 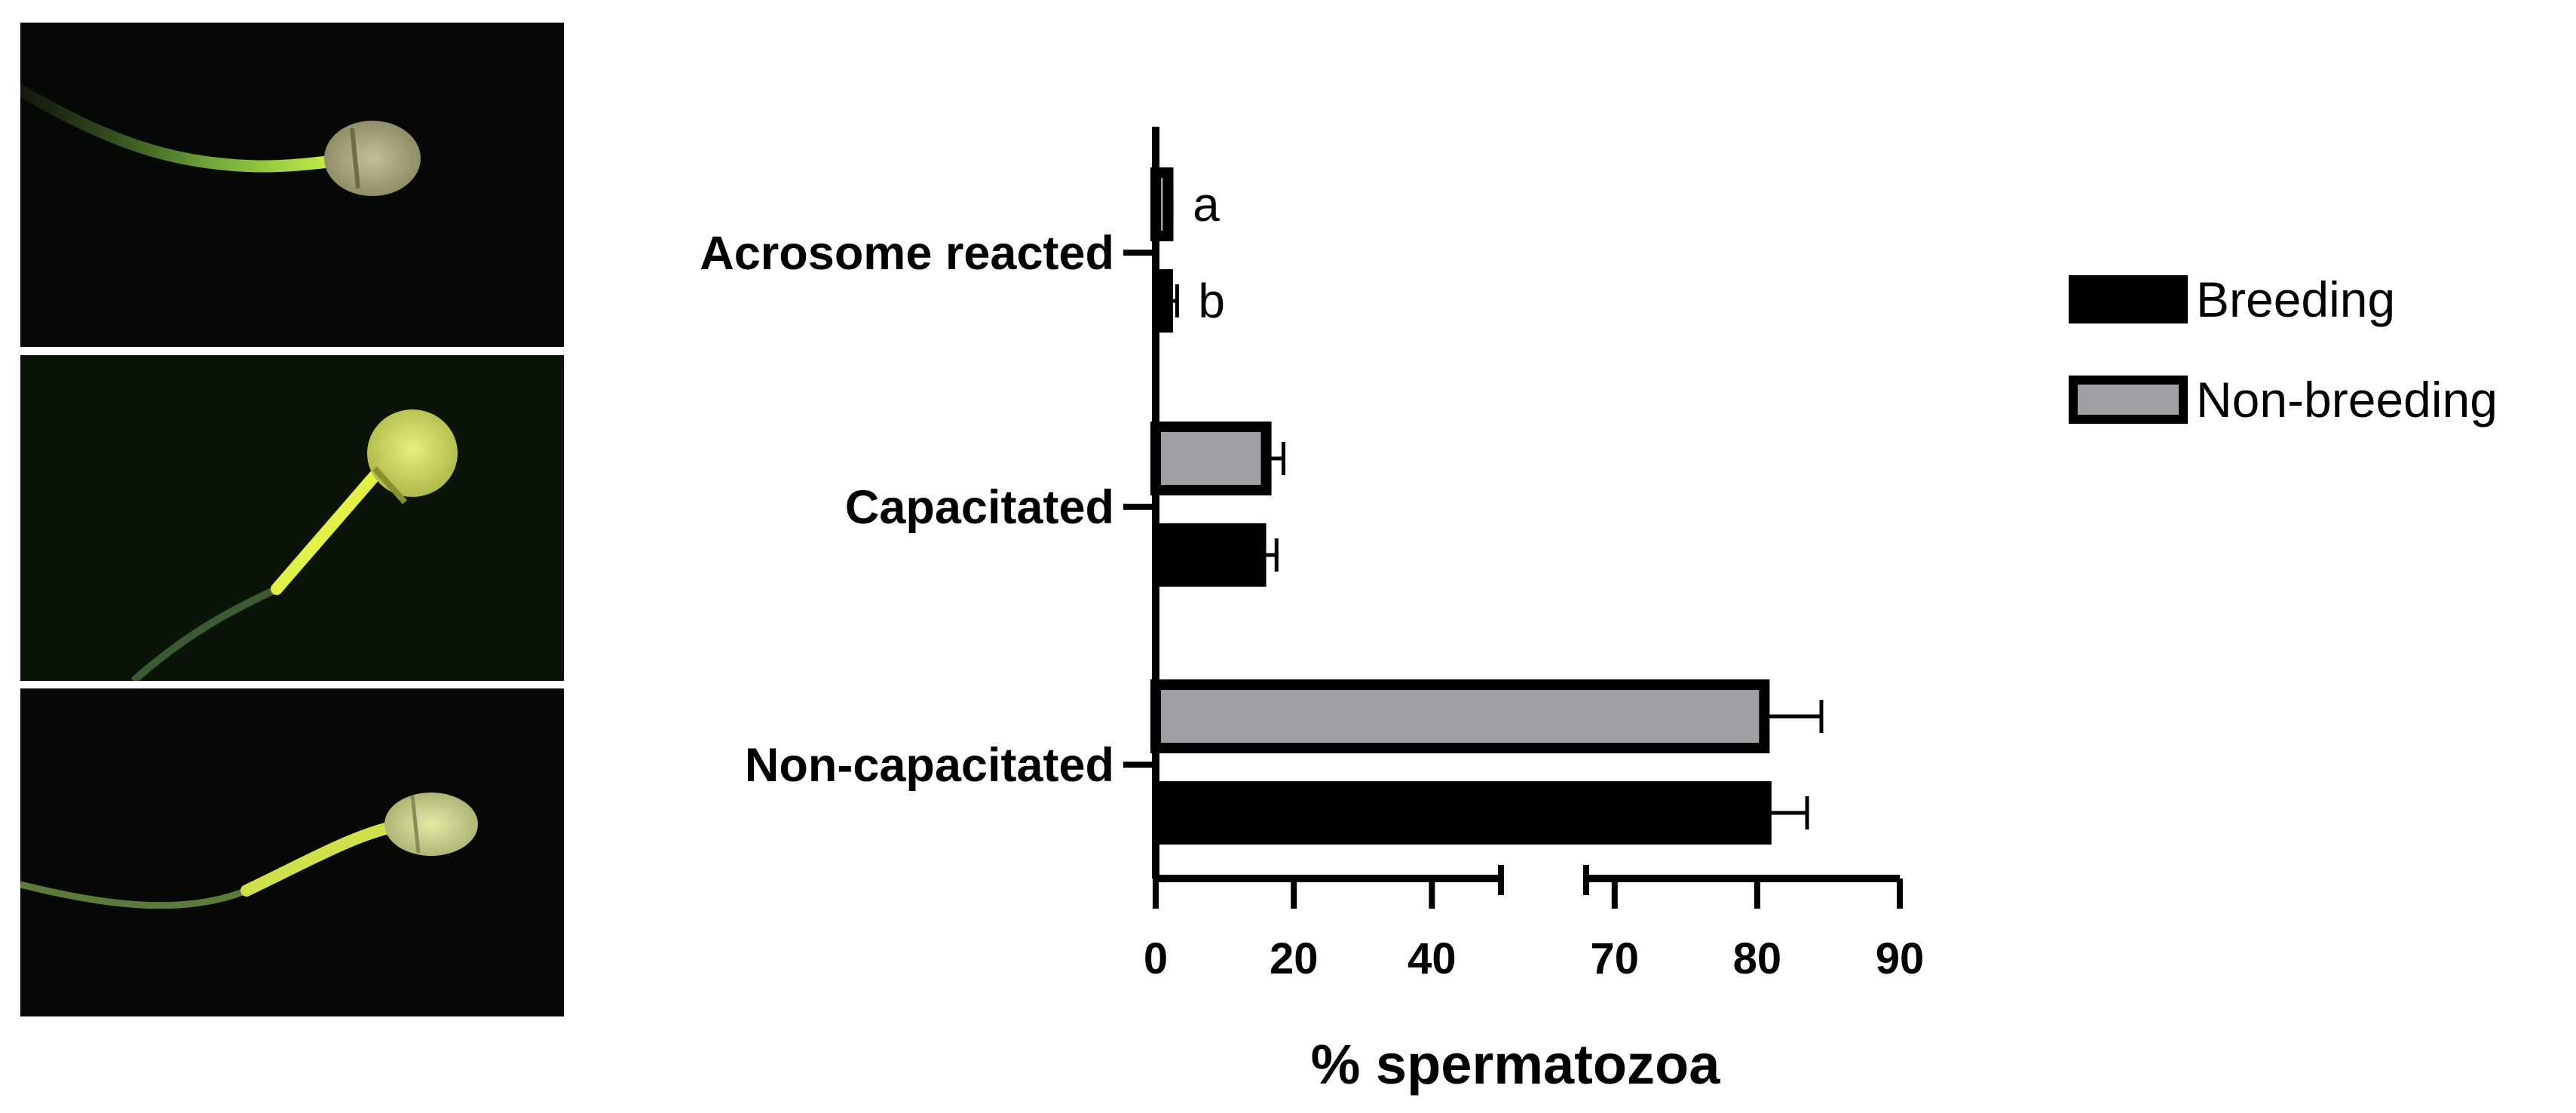 I want to click on x-tick-label: 90, so click(x=1900, y=958).